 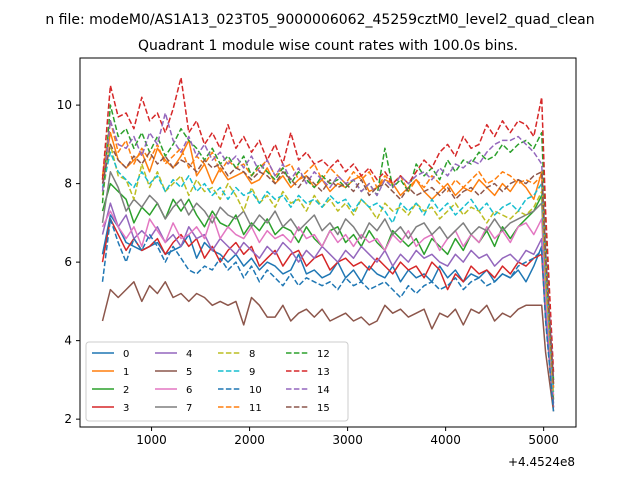 I want to click on legend-label-13: 13, so click(x=323, y=372).